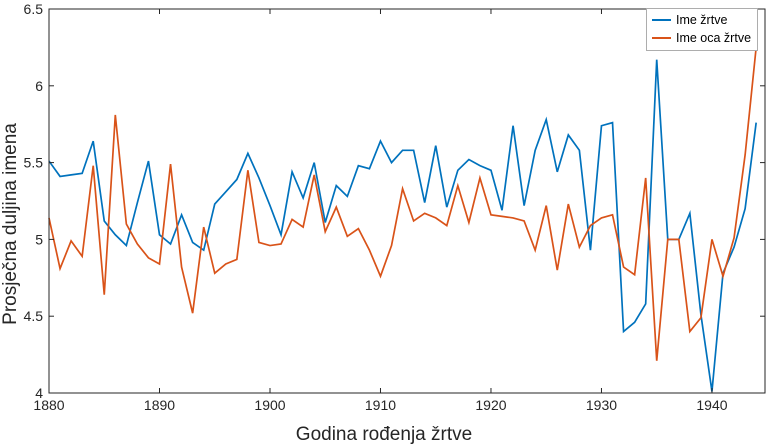 This screenshot has height=448, width=768. What do you see at coordinates (490, 405) in the screenshot?
I see `x-tick-label: 1920` at bounding box center [490, 405].